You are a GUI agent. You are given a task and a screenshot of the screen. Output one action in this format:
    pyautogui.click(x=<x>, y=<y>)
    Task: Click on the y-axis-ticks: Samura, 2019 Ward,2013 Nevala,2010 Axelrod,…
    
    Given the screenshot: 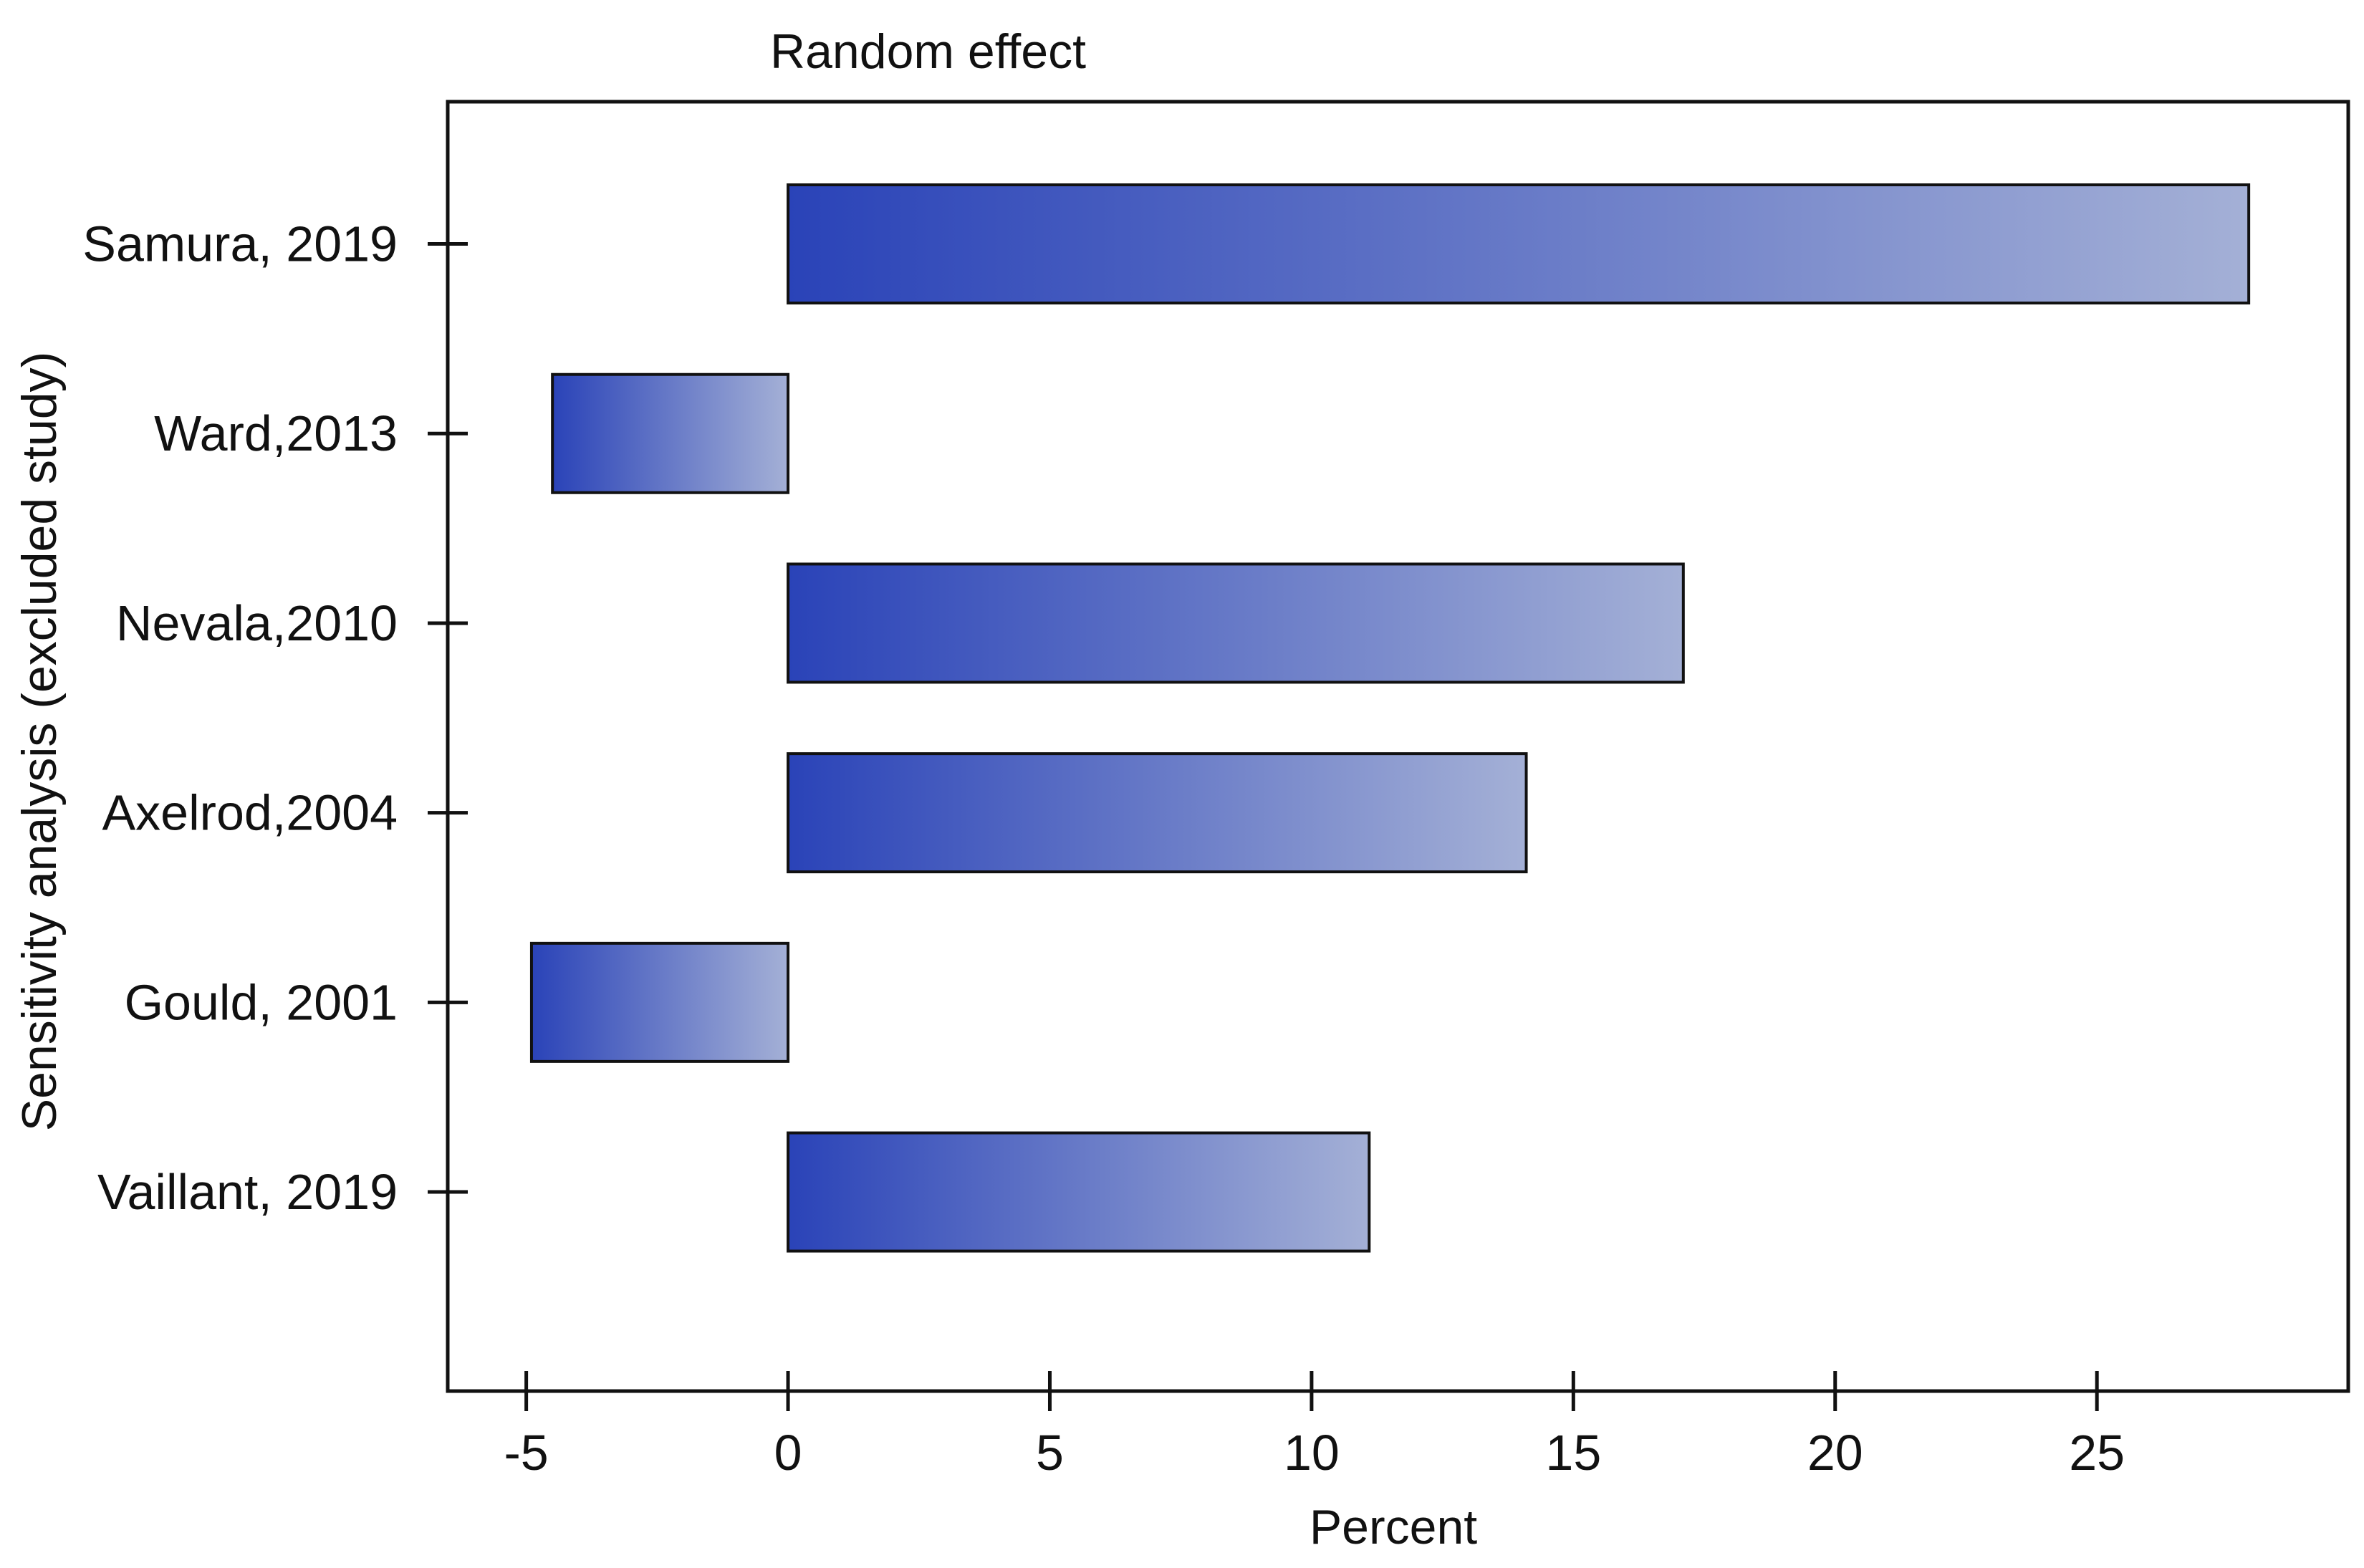 What is the action you would take?
    pyautogui.click(x=275, y=718)
    